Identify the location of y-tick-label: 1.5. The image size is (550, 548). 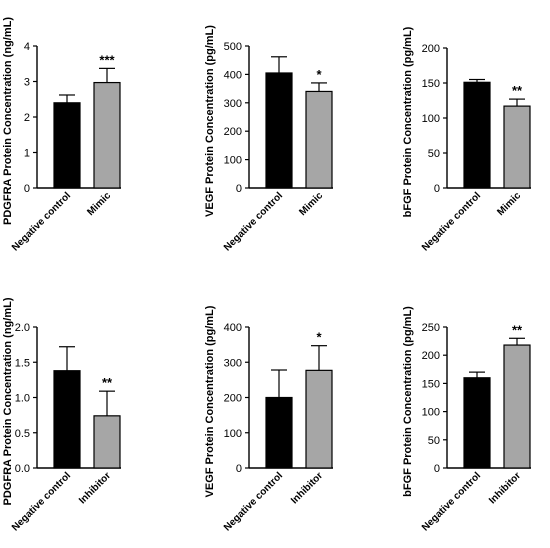
(22, 363).